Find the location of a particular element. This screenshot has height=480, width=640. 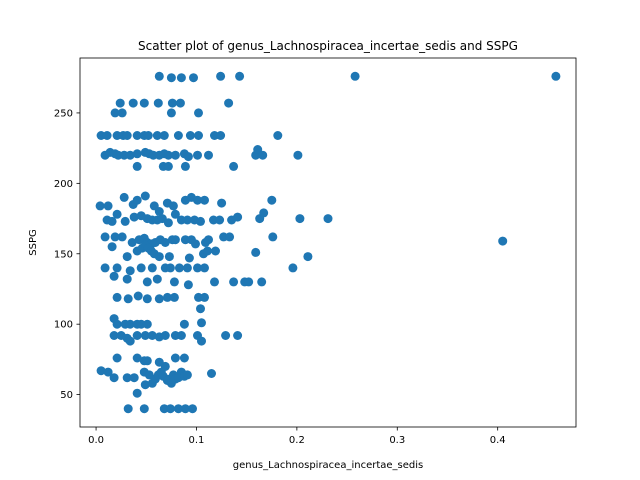

y-tick-label: 250 is located at coordinates (63, 113).